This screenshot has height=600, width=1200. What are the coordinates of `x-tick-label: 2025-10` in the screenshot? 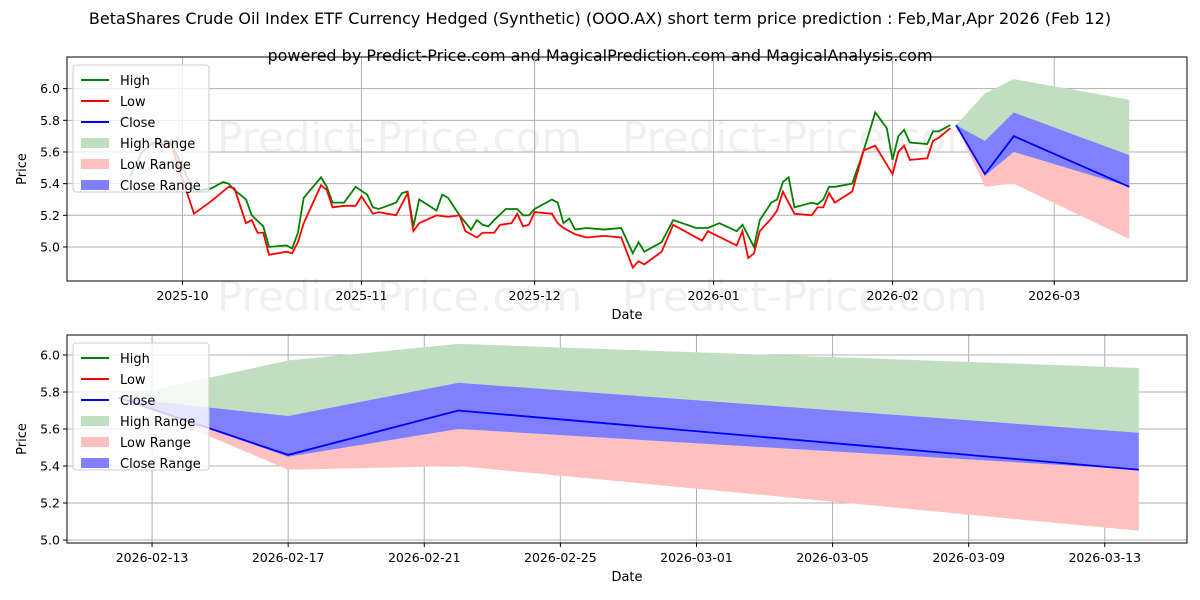 It's located at (182, 295).